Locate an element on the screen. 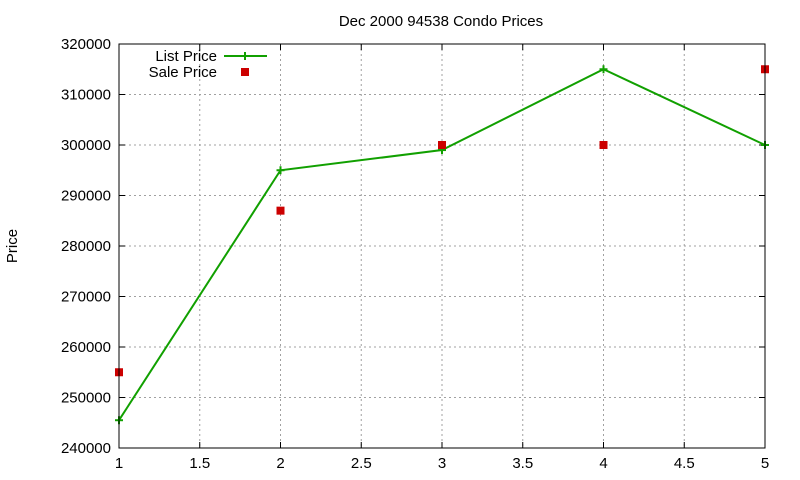 This screenshot has height=480, width=800. y-tick-label: 260000 is located at coordinates (86, 347).